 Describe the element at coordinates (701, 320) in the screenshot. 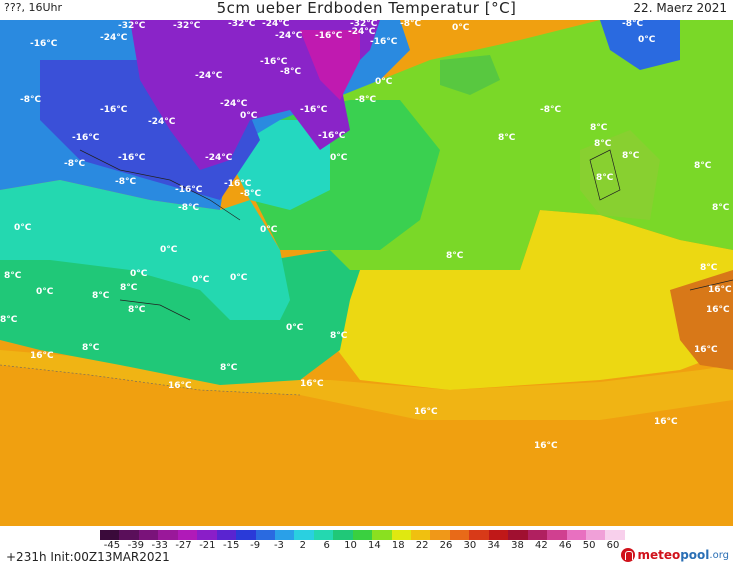

I see `iberia-area` at that location.